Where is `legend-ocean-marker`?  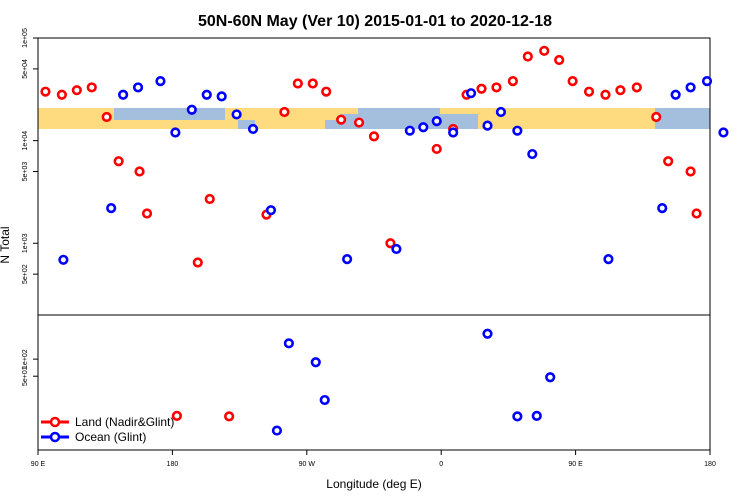 legend-ocean-marker is located at coordinates (55, 437).